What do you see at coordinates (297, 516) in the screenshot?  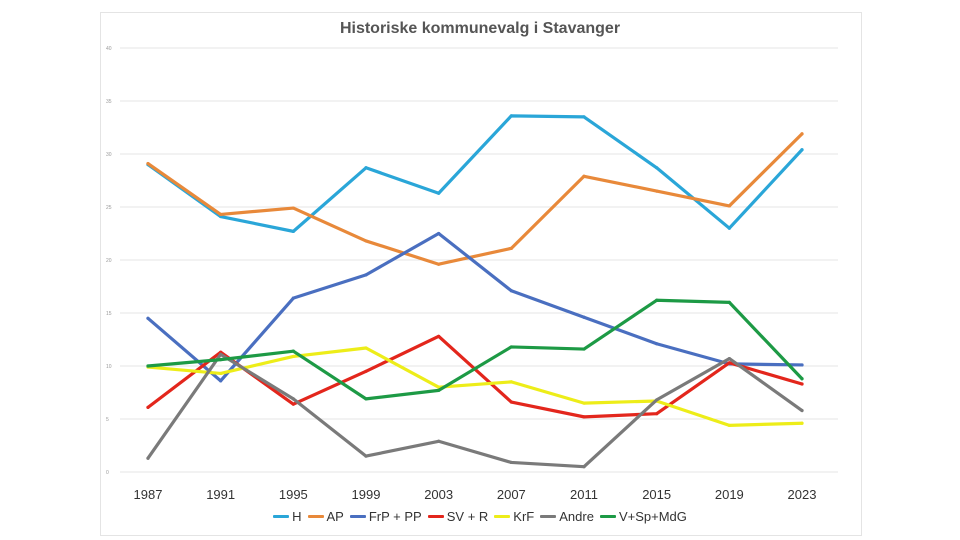 I see `legend-label: H` at bounding box center [297, 516].